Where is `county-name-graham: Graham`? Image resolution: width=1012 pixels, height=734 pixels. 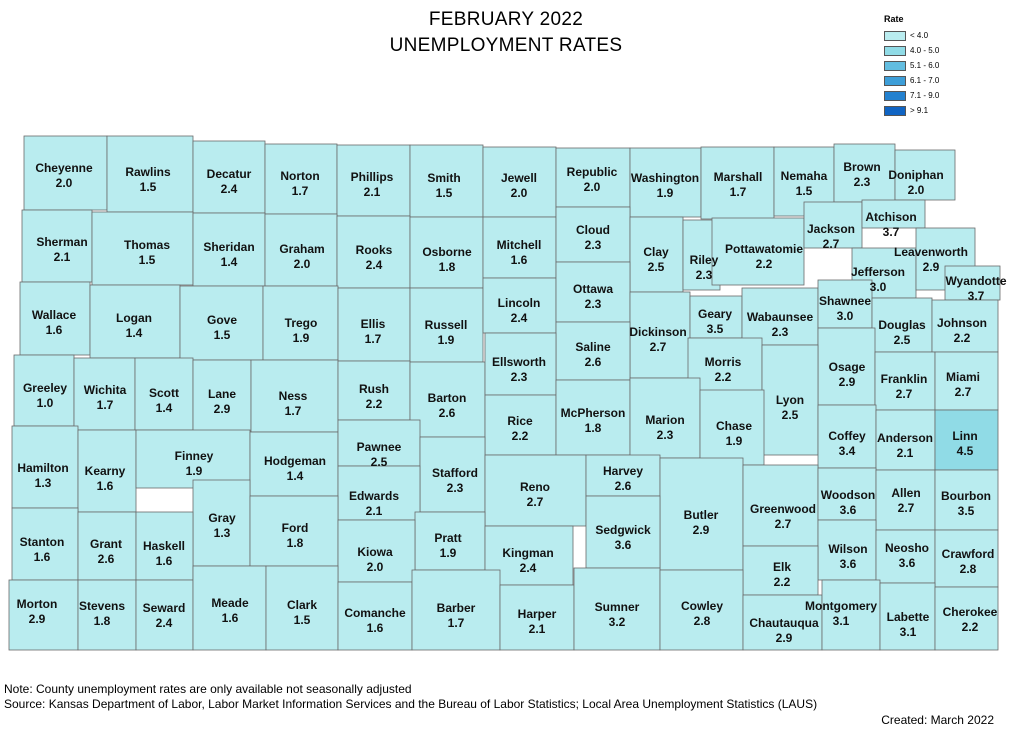
county-name-graham: Graham is located at coordinates (301, 249).